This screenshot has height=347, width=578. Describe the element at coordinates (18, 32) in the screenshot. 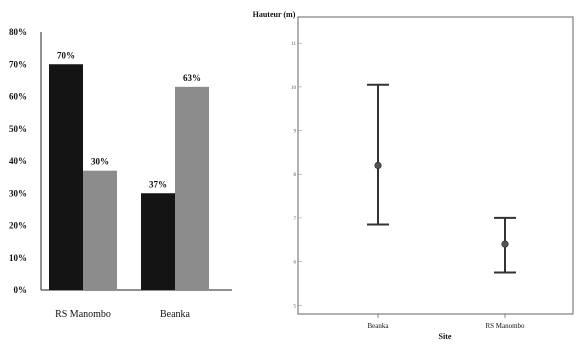

I see `bar-y-tick-label: 80%` at that location.